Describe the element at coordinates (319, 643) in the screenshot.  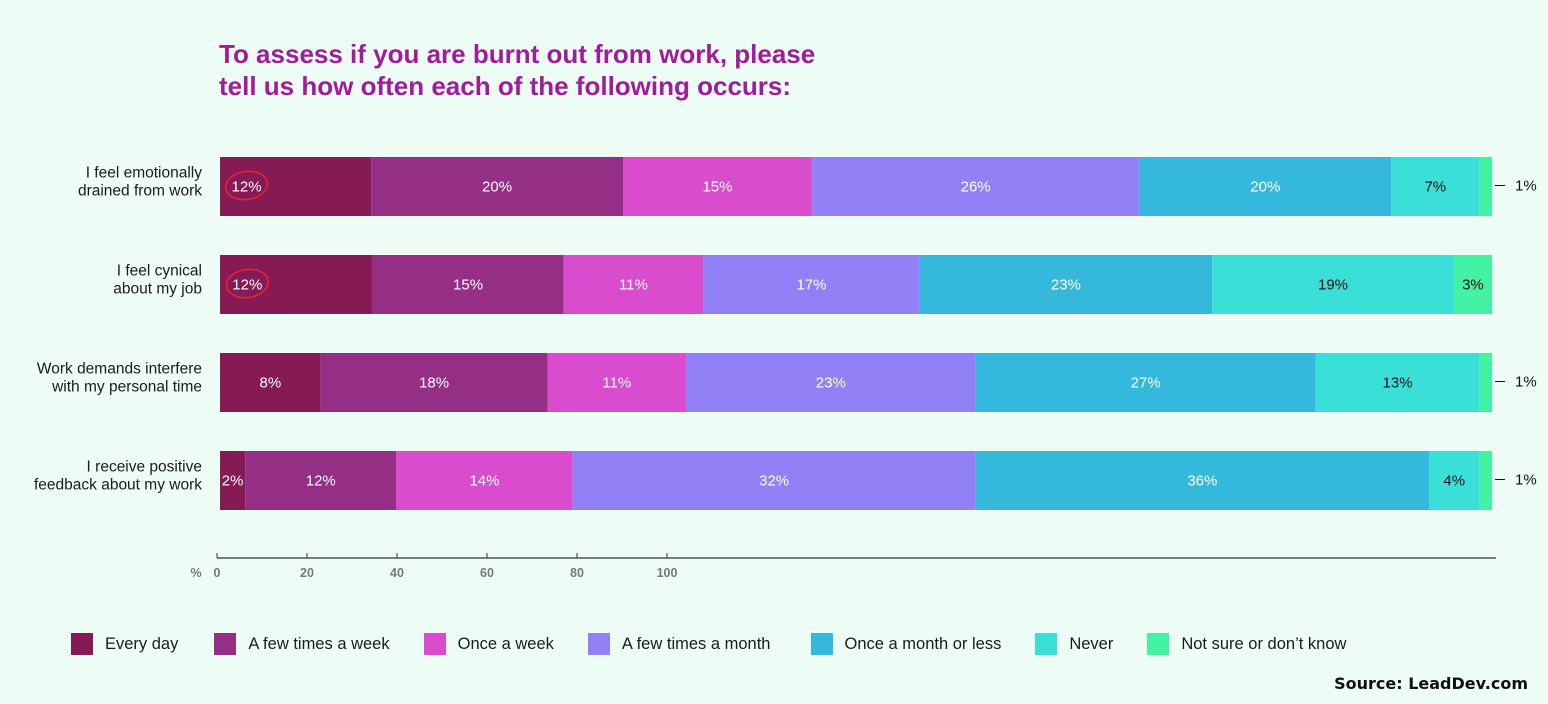
I see `legend-label: A few times a week` at that location.